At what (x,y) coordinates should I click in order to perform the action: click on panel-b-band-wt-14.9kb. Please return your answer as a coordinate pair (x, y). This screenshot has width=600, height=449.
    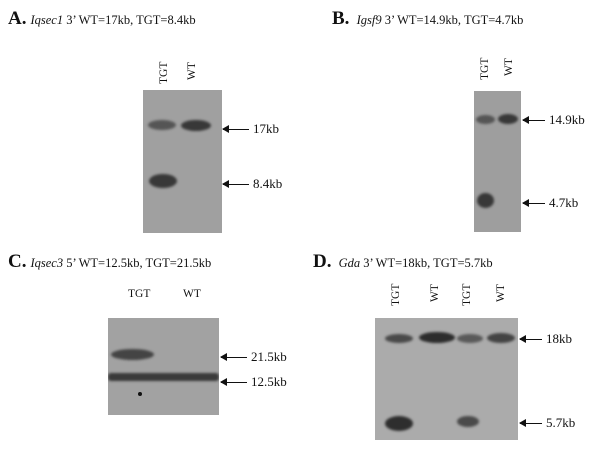
    Looking at the image, I should click on (508, 119).